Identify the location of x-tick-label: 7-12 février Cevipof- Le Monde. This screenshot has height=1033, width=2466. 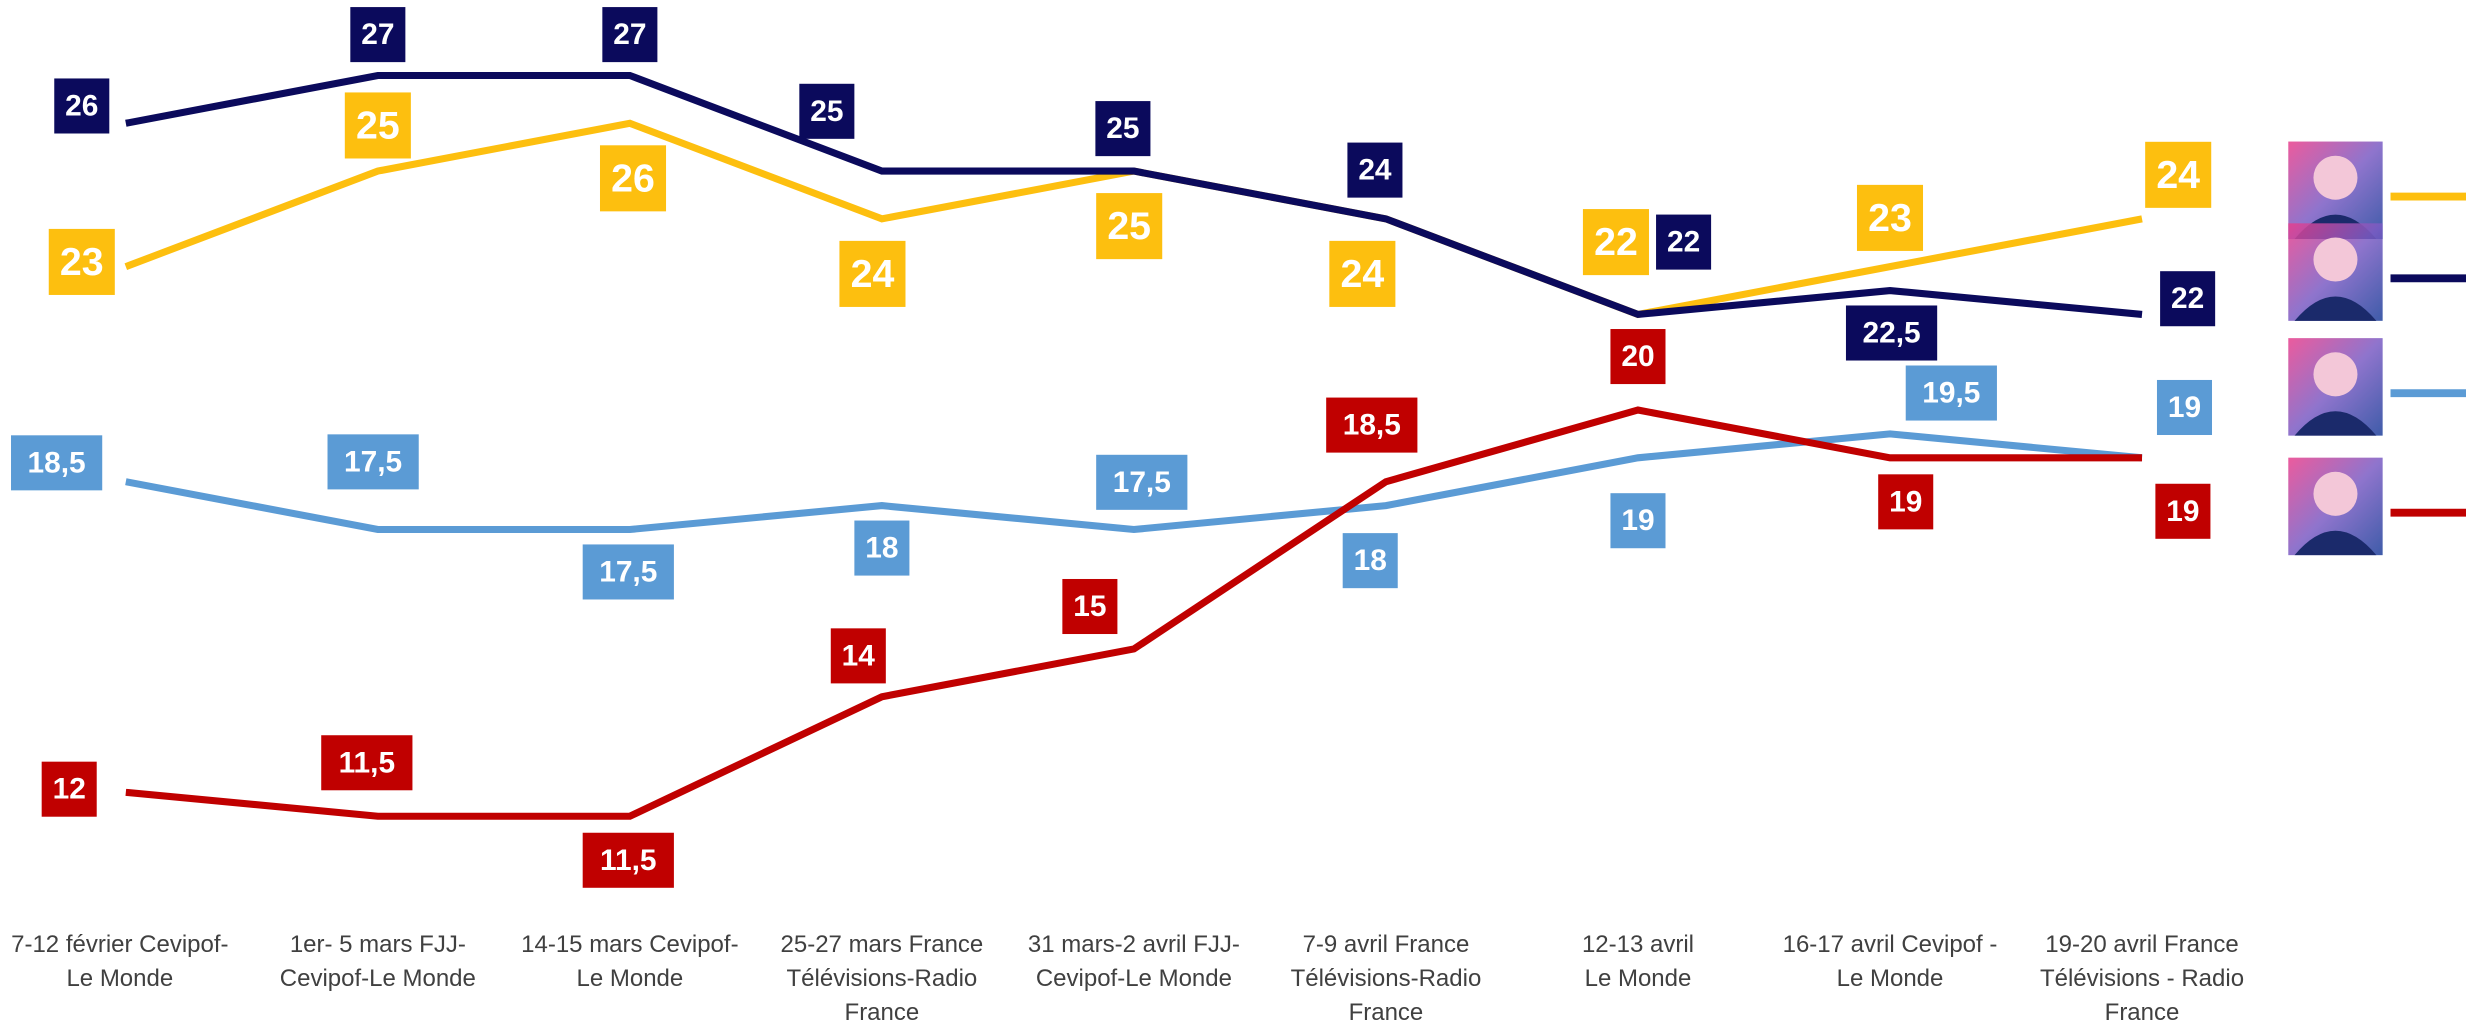
(120, 961).